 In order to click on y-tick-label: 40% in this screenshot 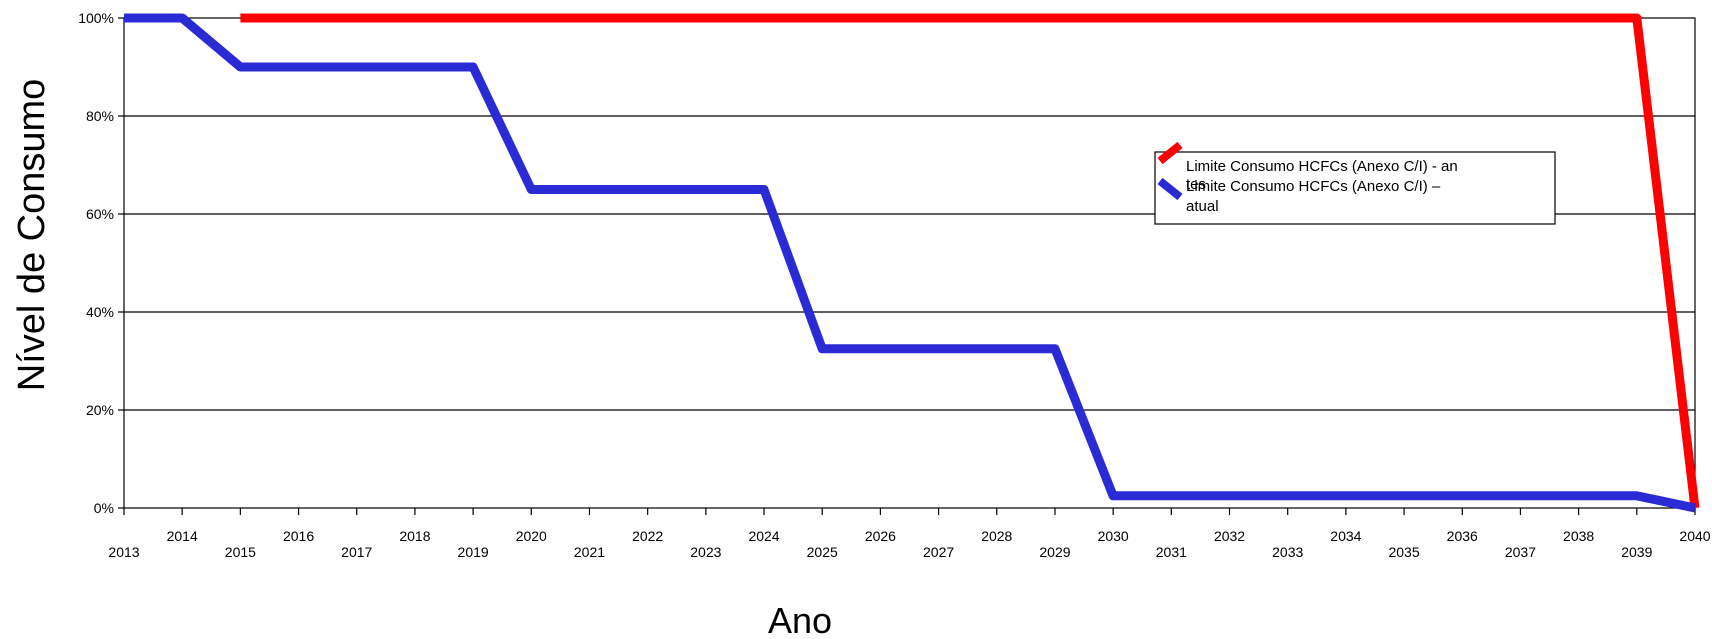, I will do `click(100, 312)`.